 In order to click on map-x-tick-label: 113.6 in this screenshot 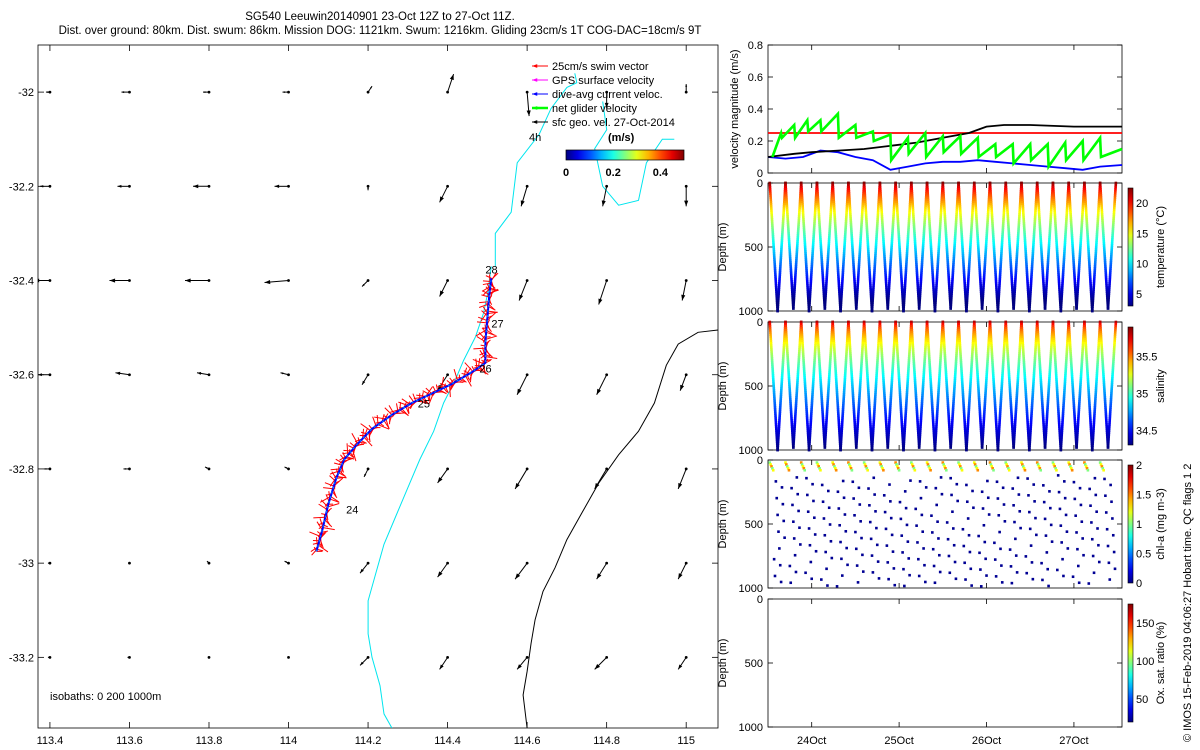, I will do `click(129, 741)`.